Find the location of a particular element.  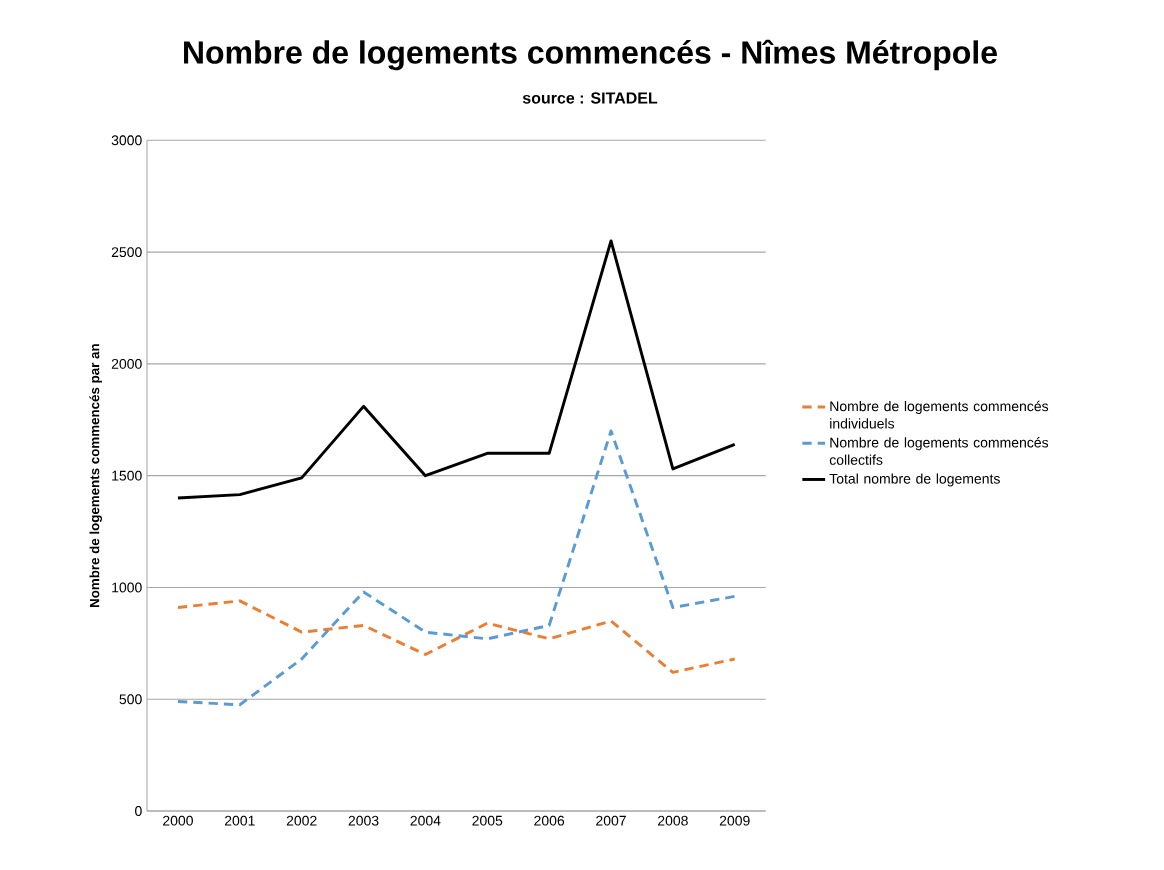

y-tick-label: 1000 is located at coordinates (127, 587).